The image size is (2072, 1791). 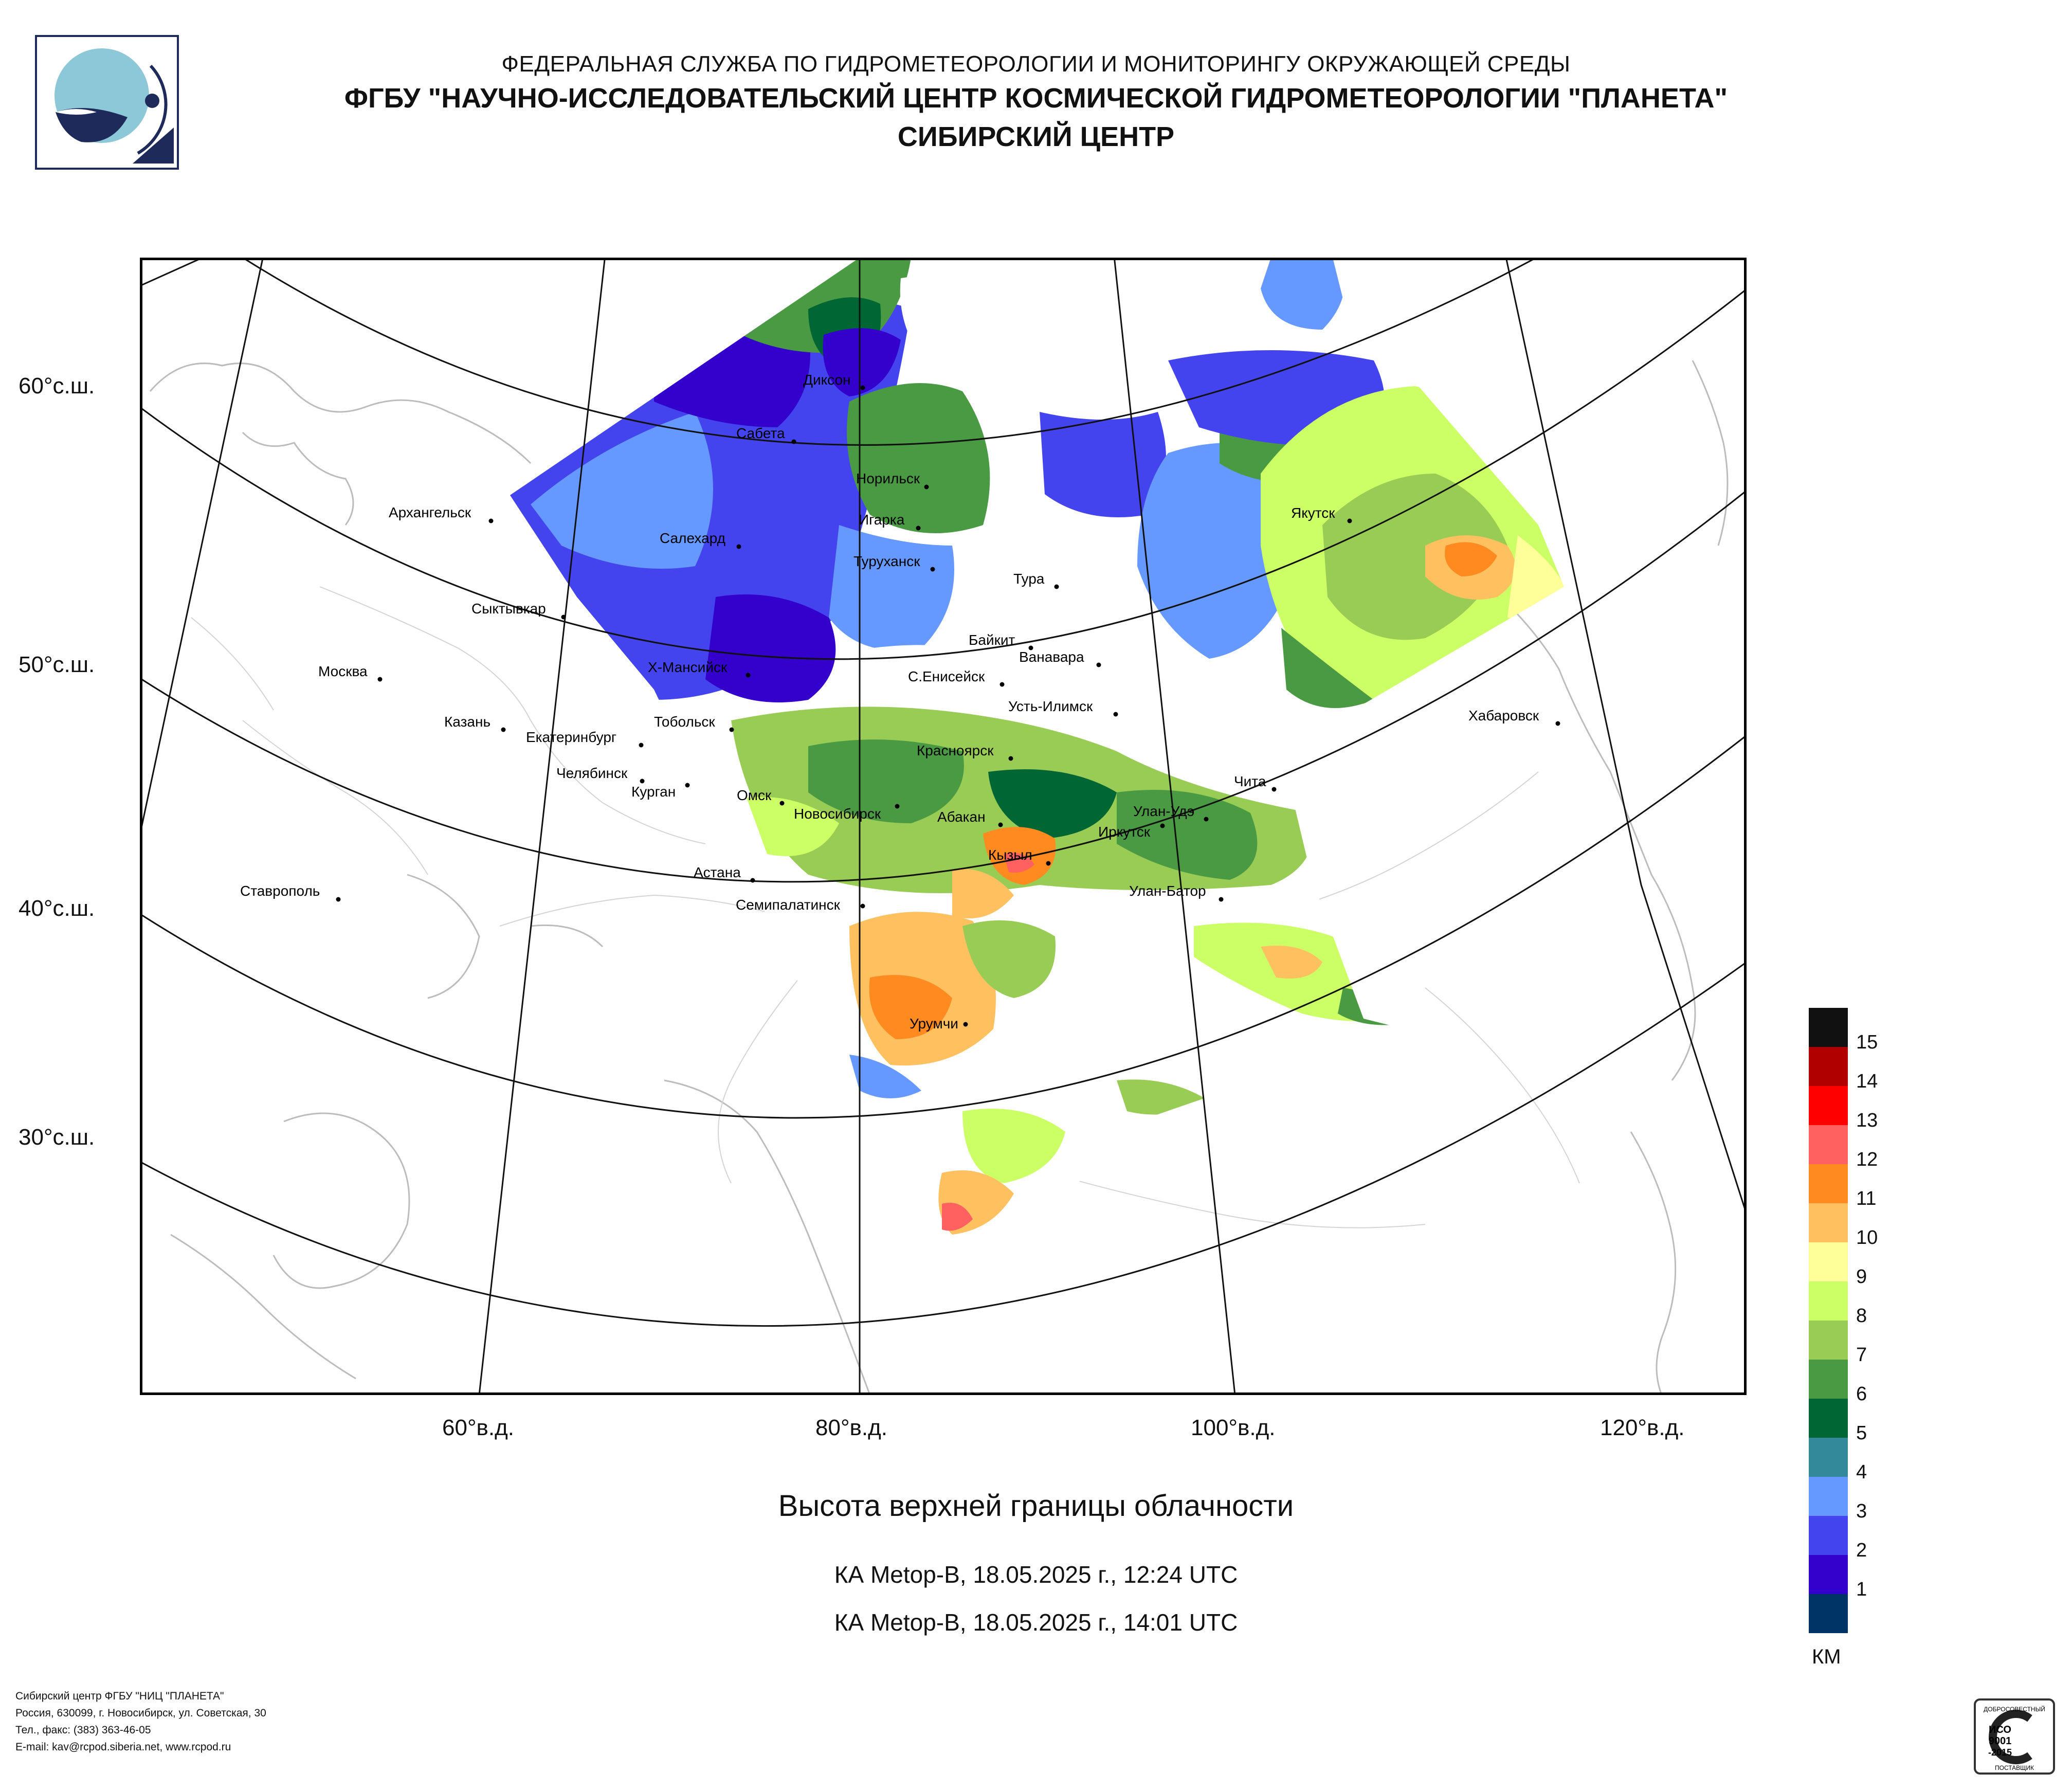 What do you see at coordinates (717, 872) in the screenshot?
I see `svg-text: Астана` at bounding box center [717, 872].